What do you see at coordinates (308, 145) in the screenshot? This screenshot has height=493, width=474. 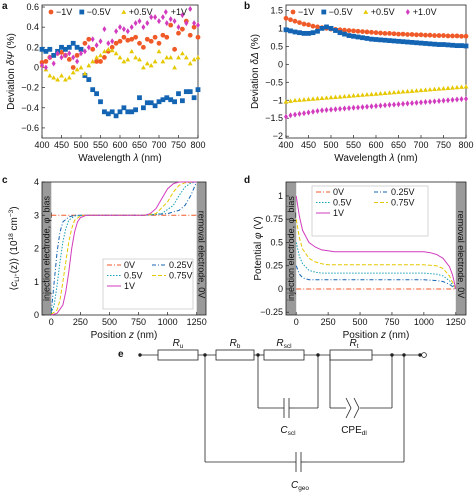 I see `x-tick-label: 450` at bounding box center [308, 145].